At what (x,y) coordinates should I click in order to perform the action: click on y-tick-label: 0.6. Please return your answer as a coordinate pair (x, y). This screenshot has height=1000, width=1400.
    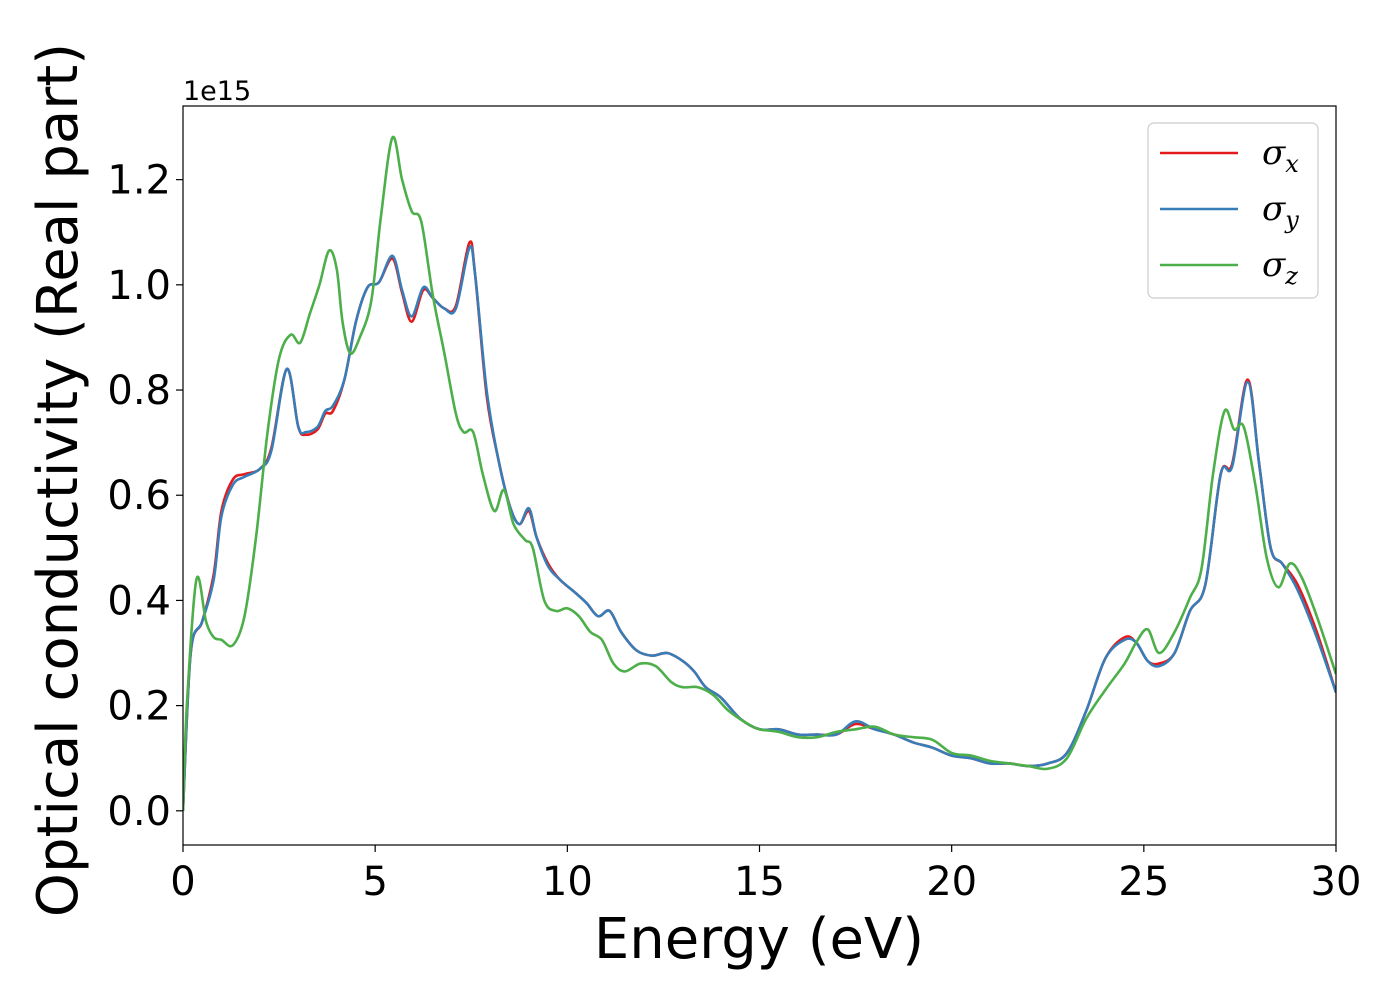
    Looking at the image, I should click on (139, 496).